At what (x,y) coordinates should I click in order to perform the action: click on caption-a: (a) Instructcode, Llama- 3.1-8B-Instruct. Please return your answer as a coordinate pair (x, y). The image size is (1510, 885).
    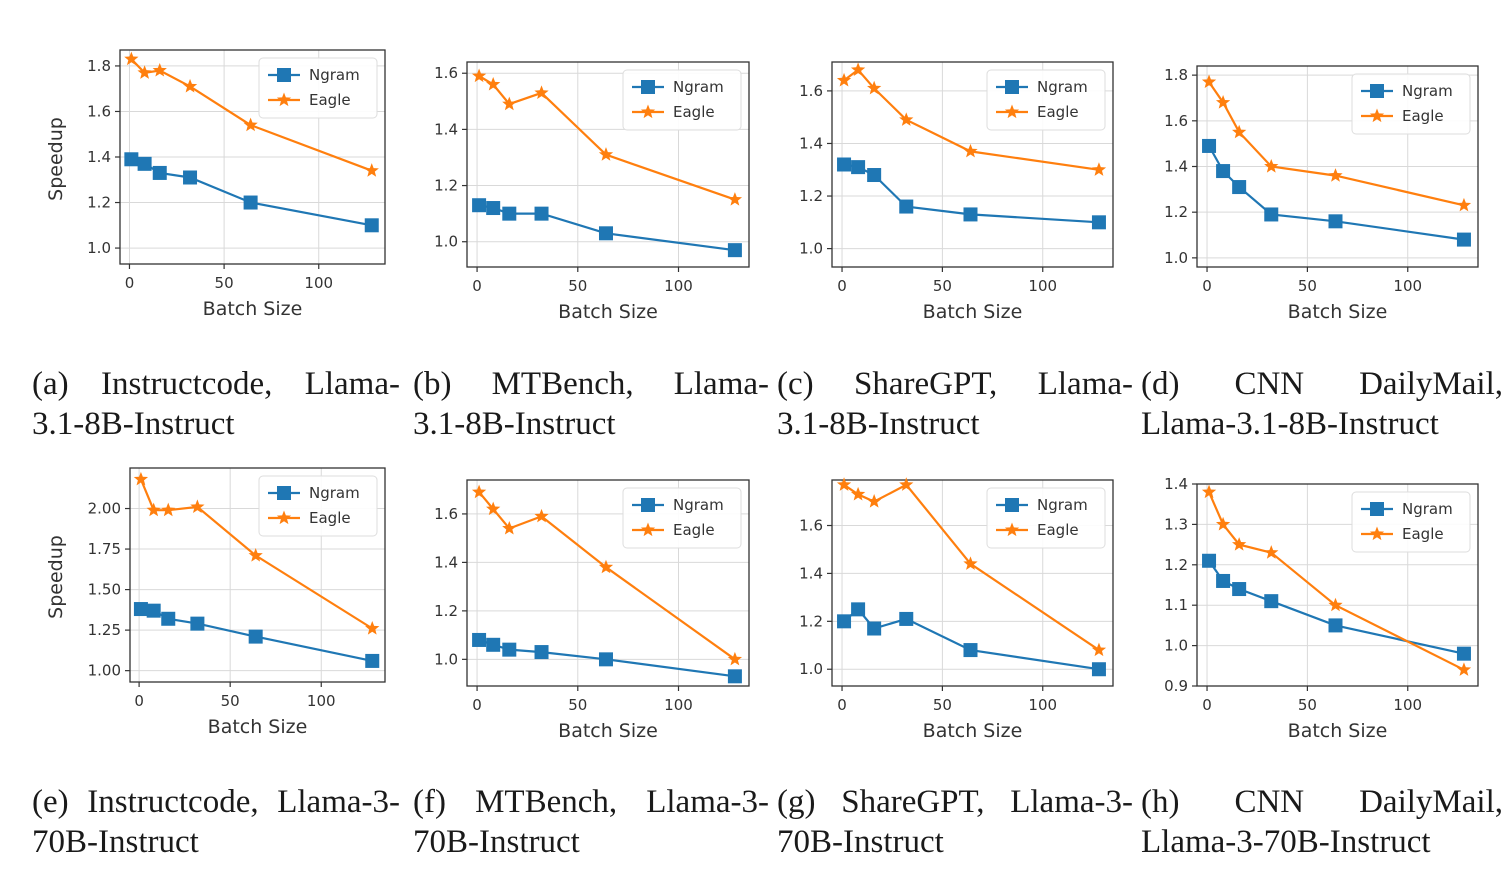
    Looking at the image, I should click on (216, 404).